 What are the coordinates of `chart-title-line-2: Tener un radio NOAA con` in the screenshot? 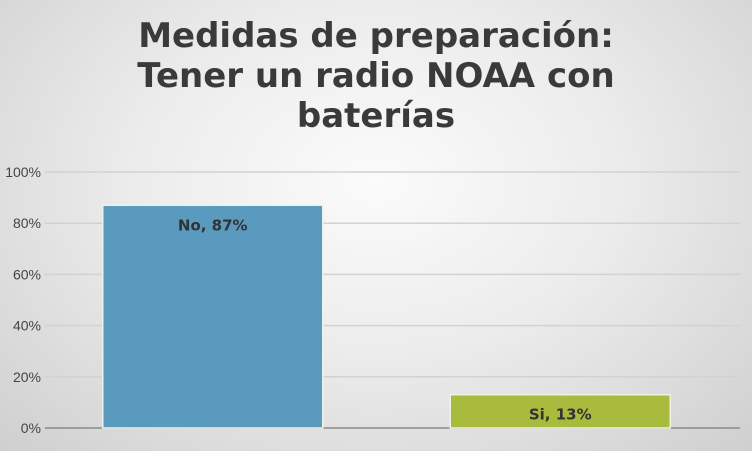 It's located at (376, 76).